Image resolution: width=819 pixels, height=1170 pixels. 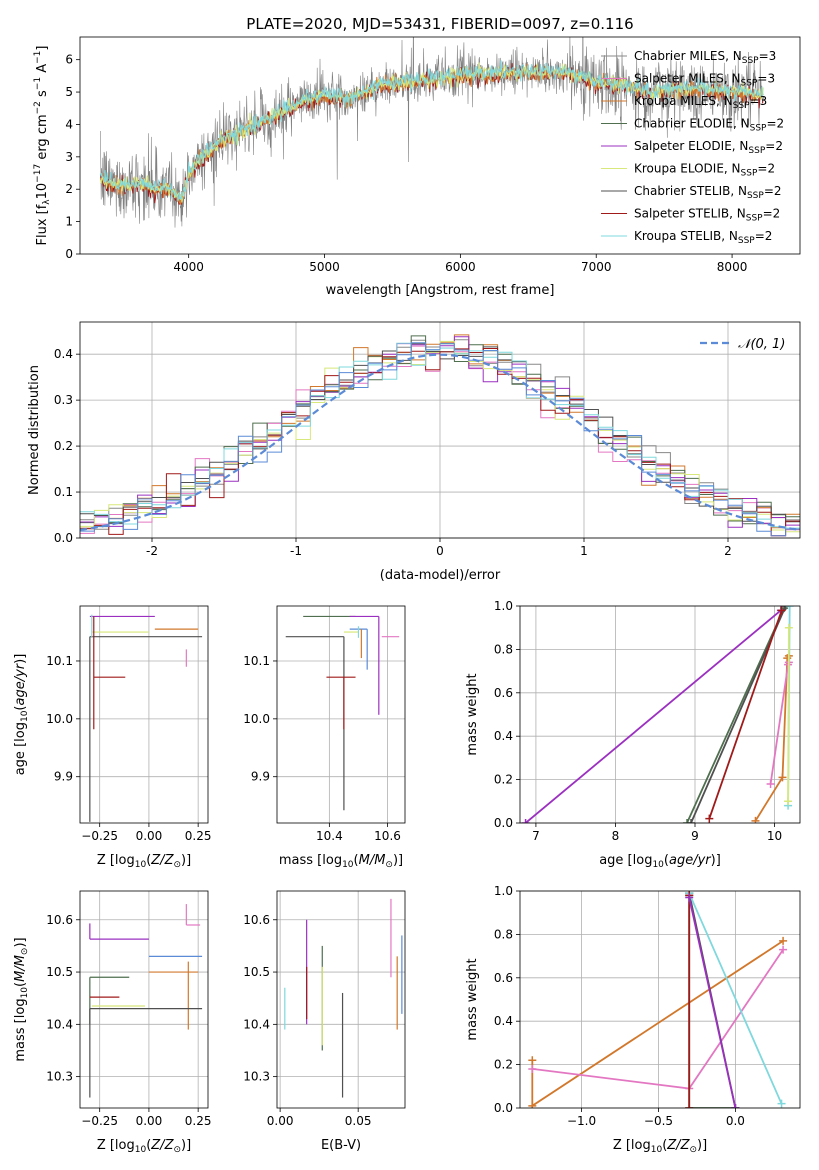 What do you see at coordinates (21, 715) in the screenshot?
I see `age_vs_Z-ylabel: age [log10(age/yr)]` at bounding box center [21, 715].